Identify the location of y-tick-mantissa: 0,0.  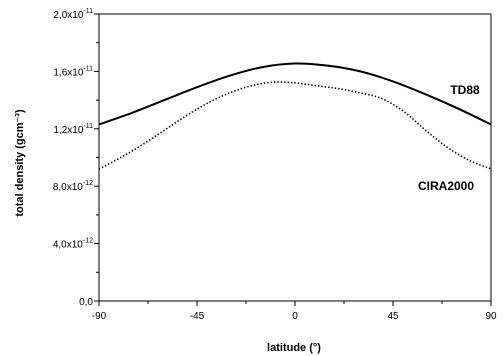
(86, 302).